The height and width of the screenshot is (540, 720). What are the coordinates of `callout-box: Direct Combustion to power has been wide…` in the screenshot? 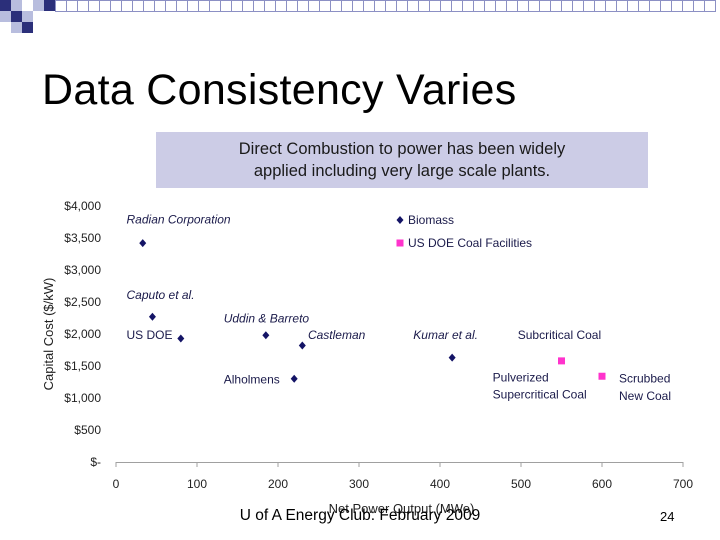 It's located at (402, 160).